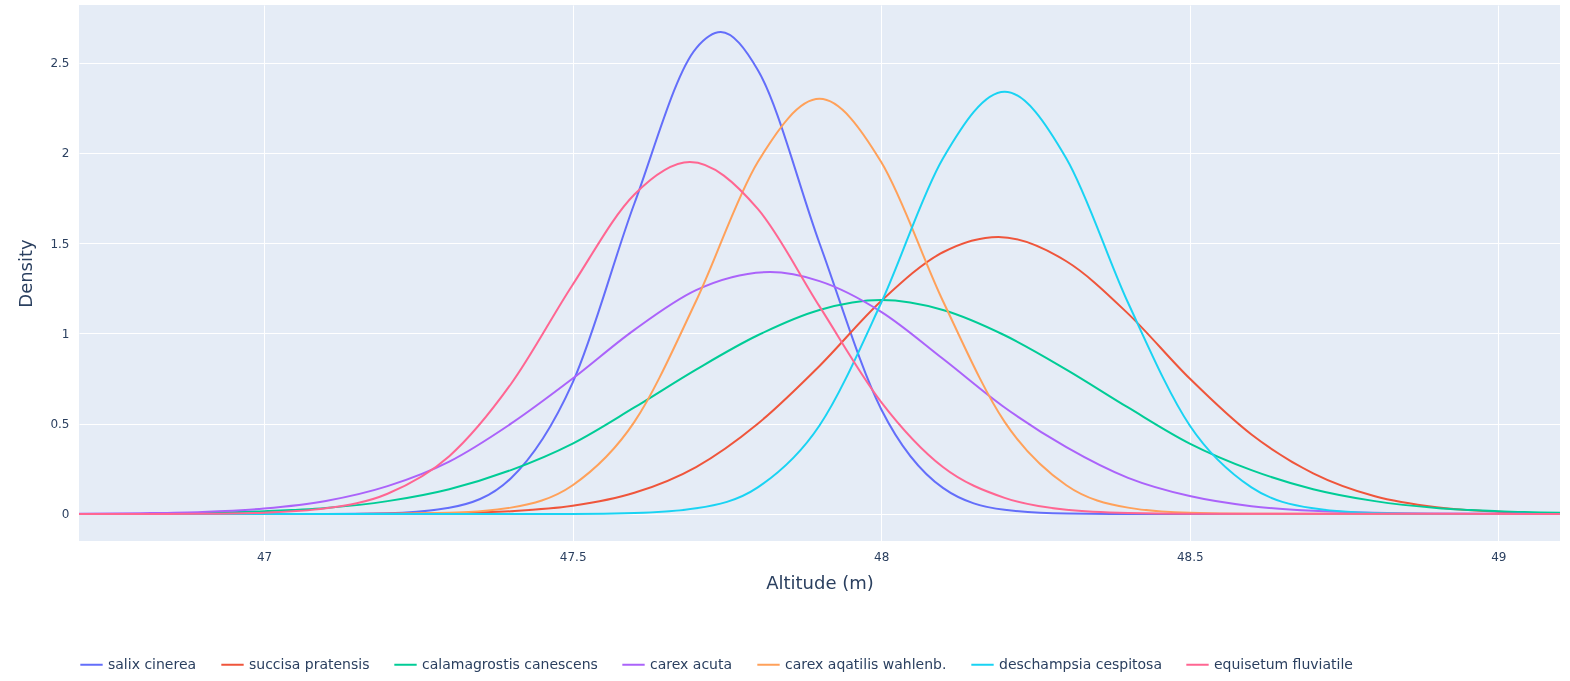  Describe the element at coordinates (264, 556) in the screenshot. I see `x-tick-label: 47` at that location.